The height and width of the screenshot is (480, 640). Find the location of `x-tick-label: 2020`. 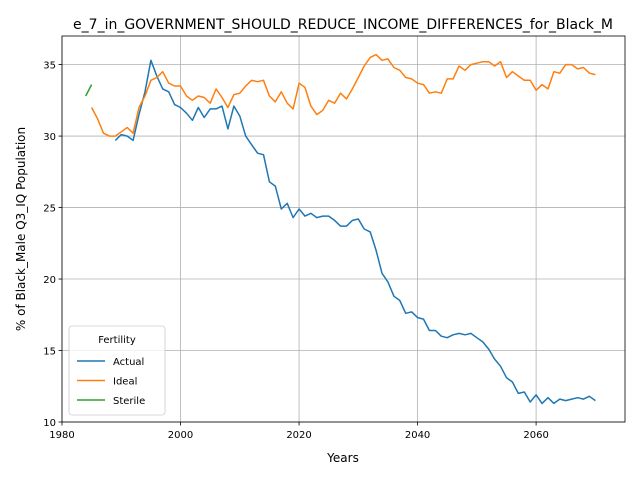

x-tick-label: 2020 is located at coordinates (298, 435).